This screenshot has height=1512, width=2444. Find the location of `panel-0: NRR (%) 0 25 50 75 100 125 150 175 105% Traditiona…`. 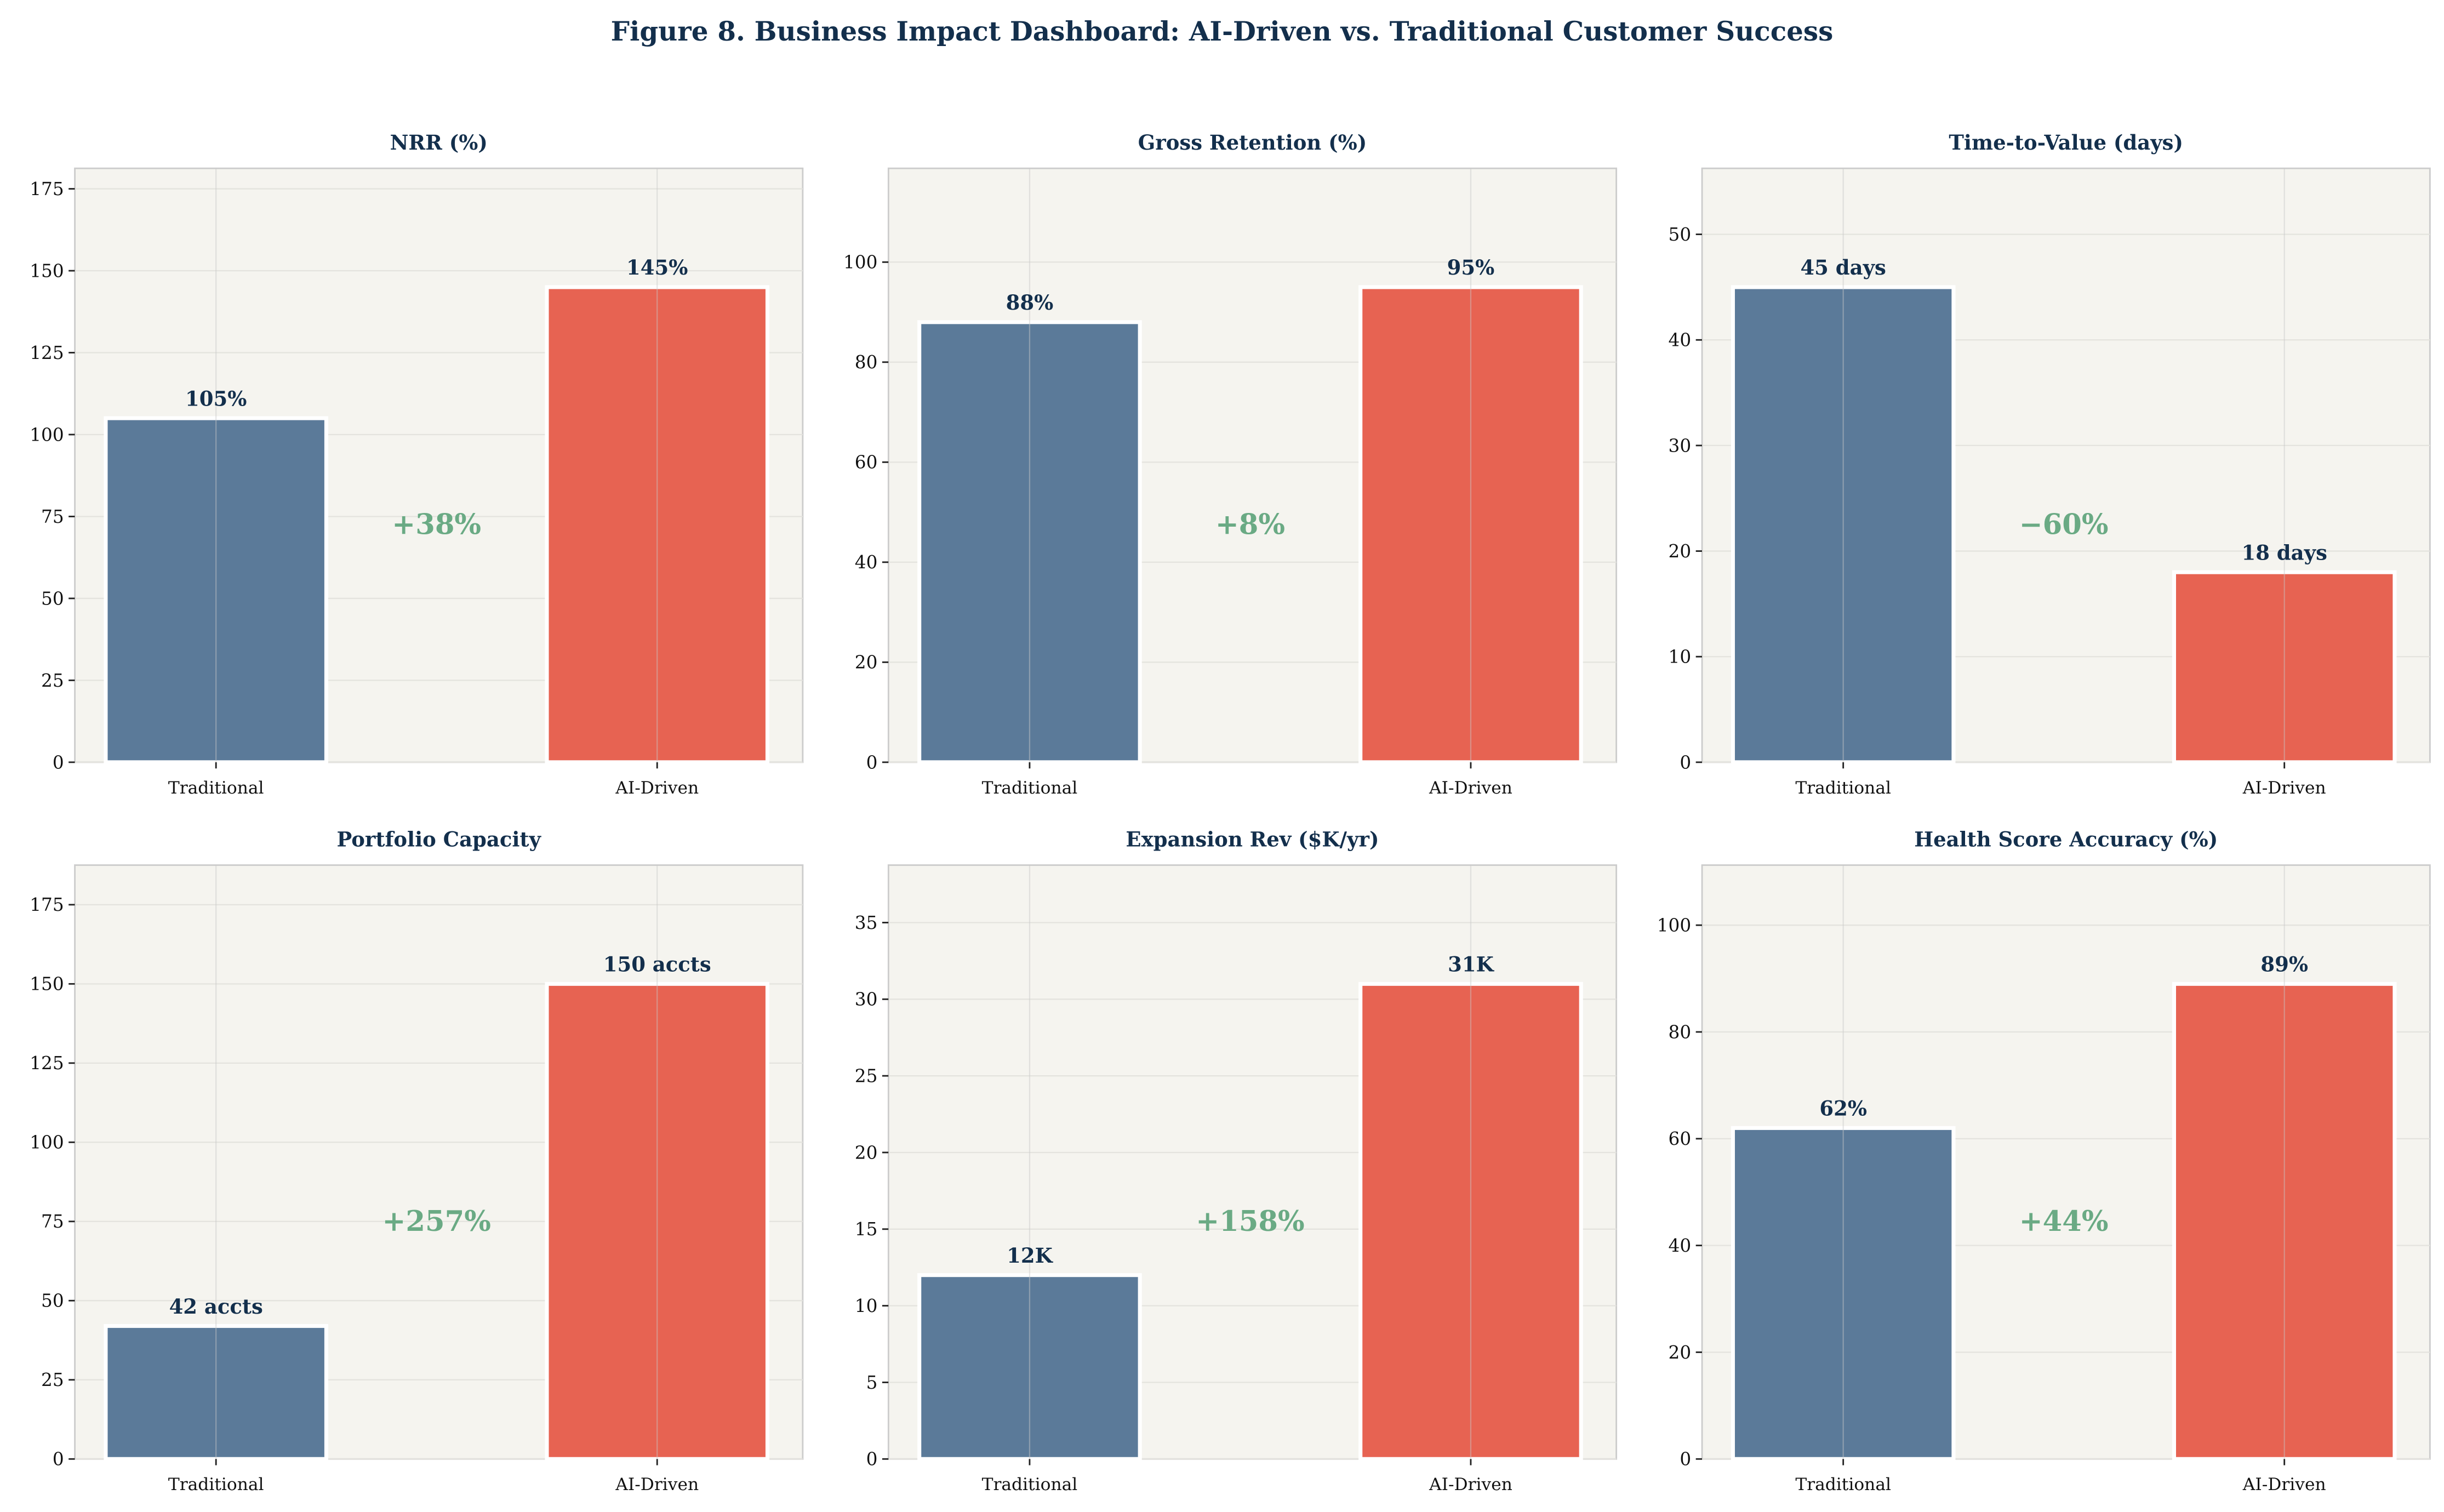

panel-0: NRR (%) 0 25 50 75 100 125 150 175 105% Traditiona… is located at coordinates (417, 464).